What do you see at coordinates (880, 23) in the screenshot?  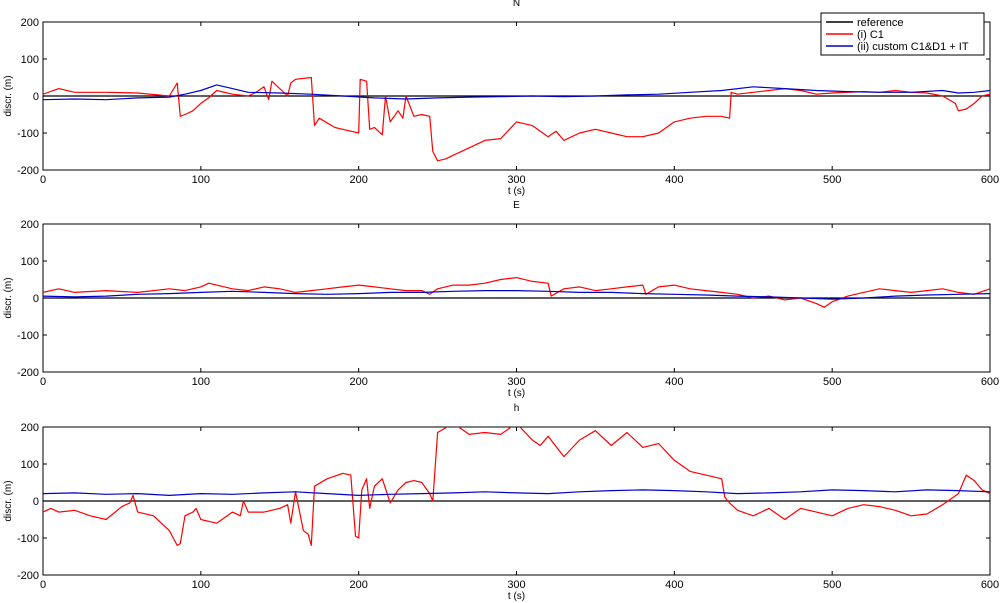 I see `legend-entry: reference` at bounding box center [880, 23].